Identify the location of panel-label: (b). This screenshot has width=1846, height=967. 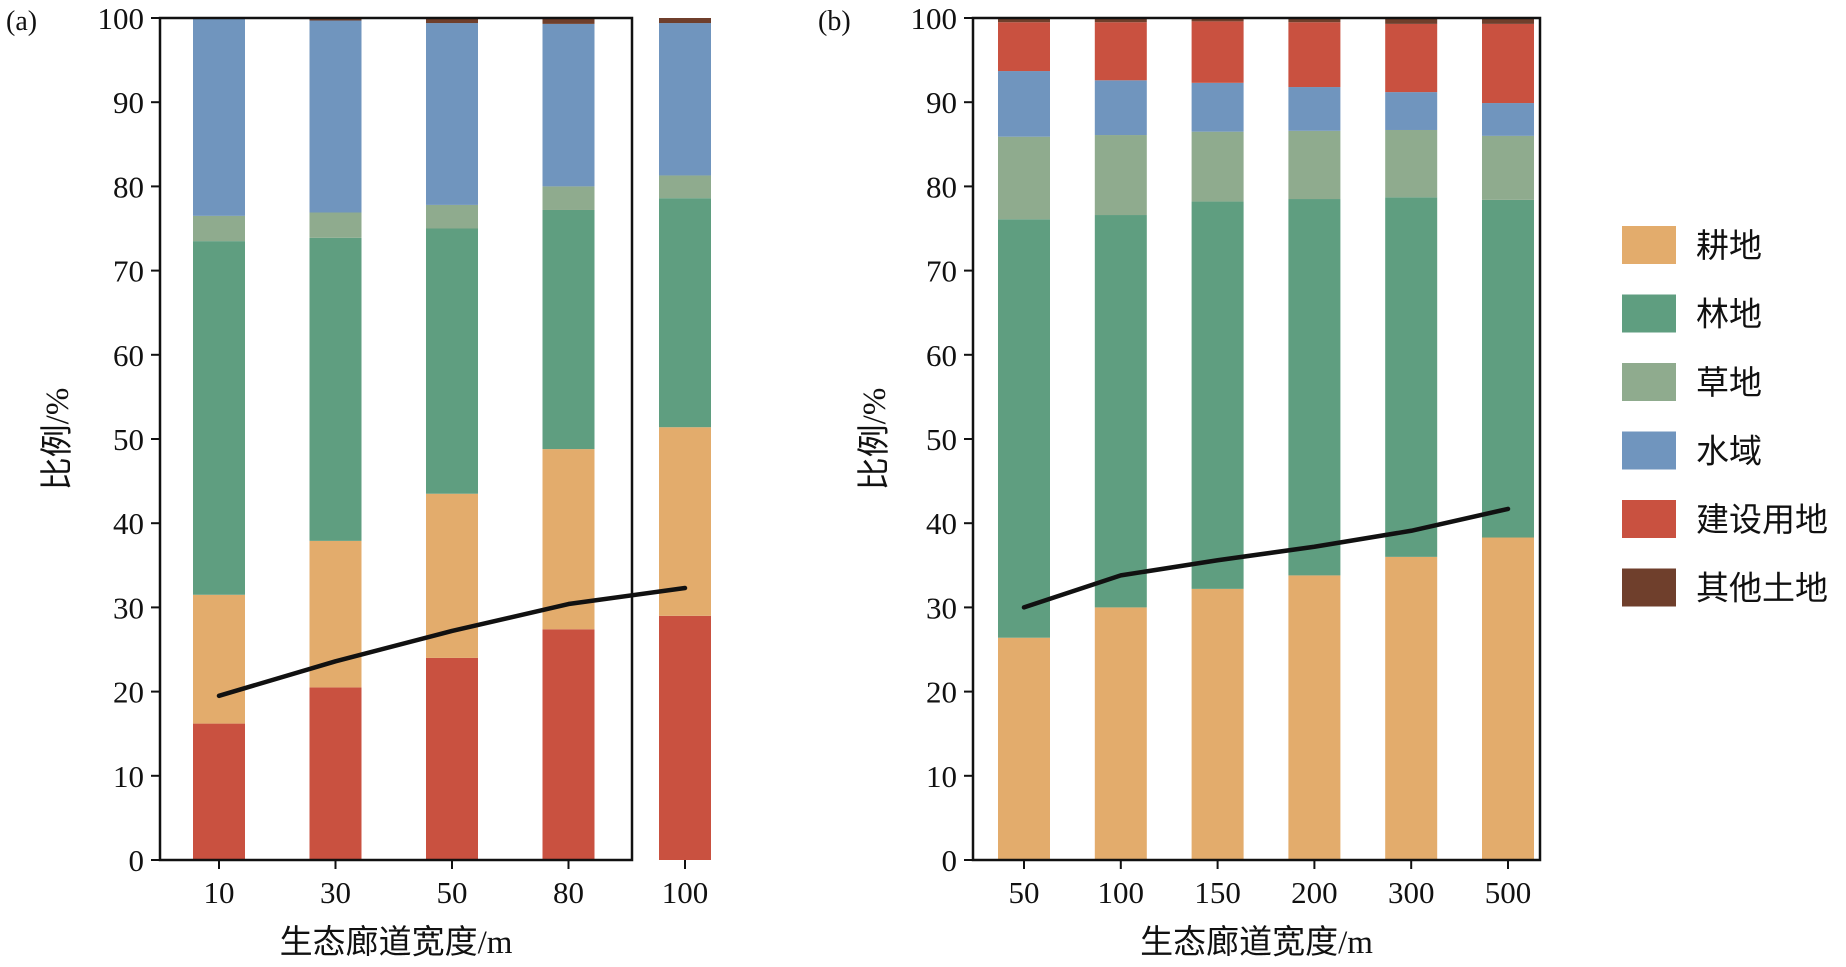
(834, 21).